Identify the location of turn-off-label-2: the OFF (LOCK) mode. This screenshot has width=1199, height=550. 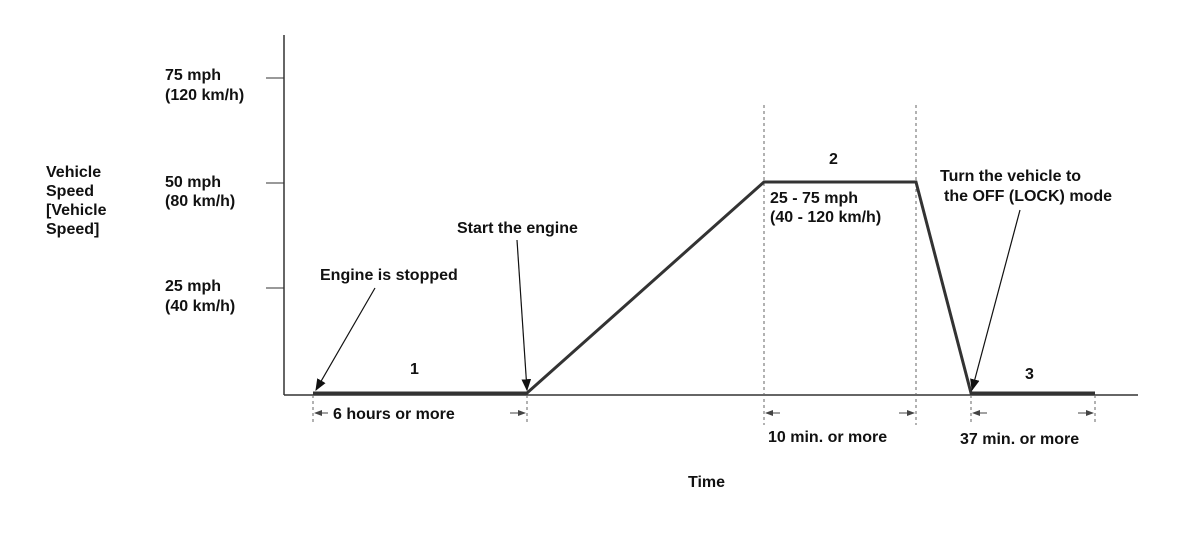
(1028, 196).